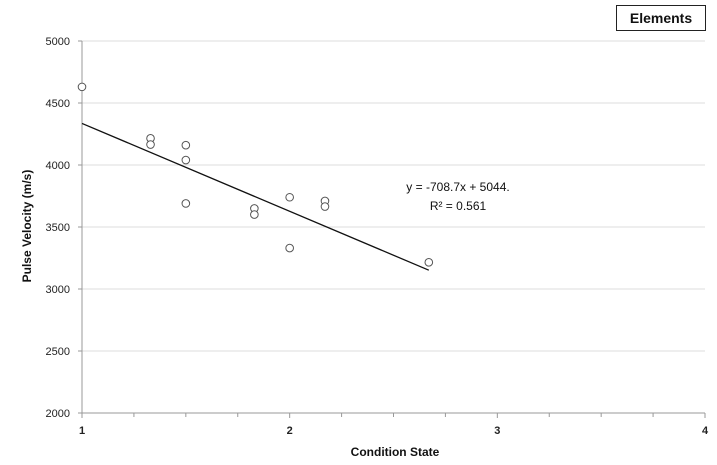 The width and height of the screenshot is (717, 465). What do you see at coordinates (58, 42) in the screenshot?
I see `y-tick-label: 5000` at bounding box center [58, 42].